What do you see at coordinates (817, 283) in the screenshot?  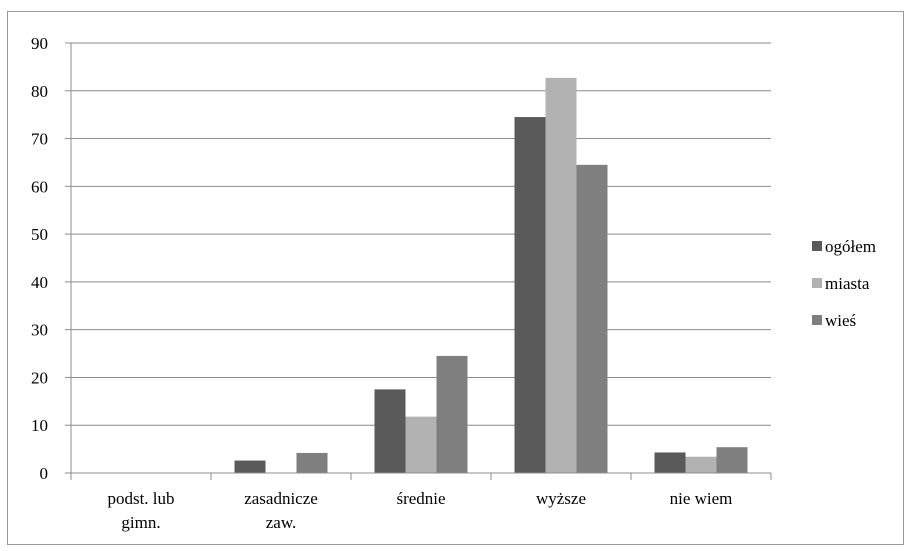 I see `legend-swatch-miasta` at bounding box center [817, 283].